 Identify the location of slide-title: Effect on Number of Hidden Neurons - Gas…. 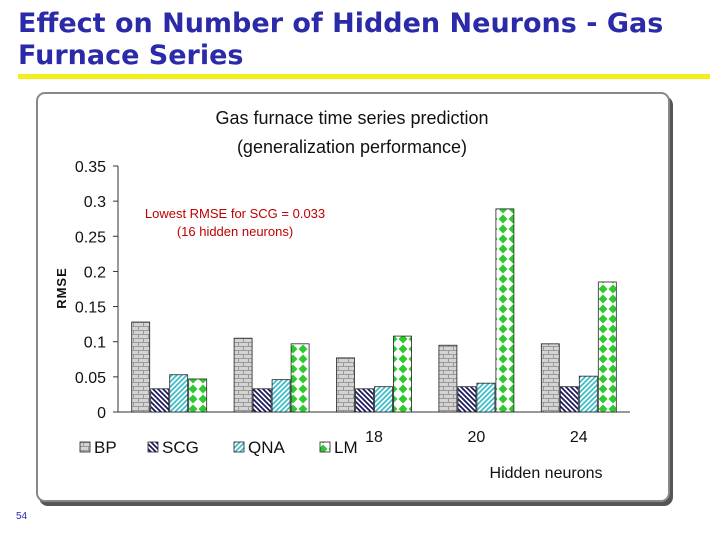
(341, 39).